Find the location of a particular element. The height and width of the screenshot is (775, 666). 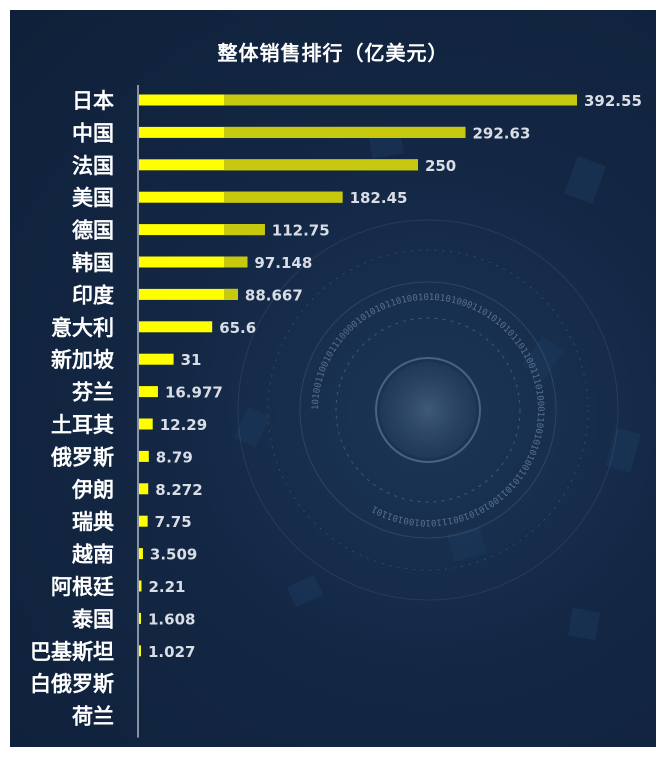

category-label: 韩国 is located at coordinates (93, 263).